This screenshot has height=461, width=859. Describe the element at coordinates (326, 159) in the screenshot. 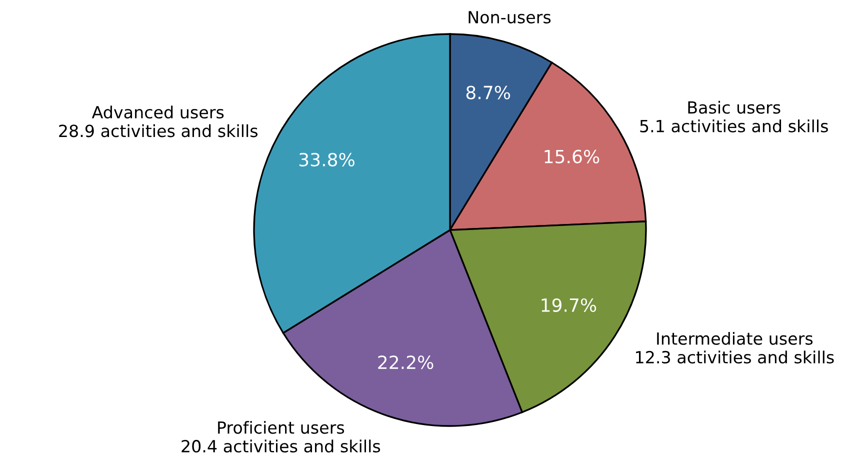

I see `data-label: 33.8%` at that location.